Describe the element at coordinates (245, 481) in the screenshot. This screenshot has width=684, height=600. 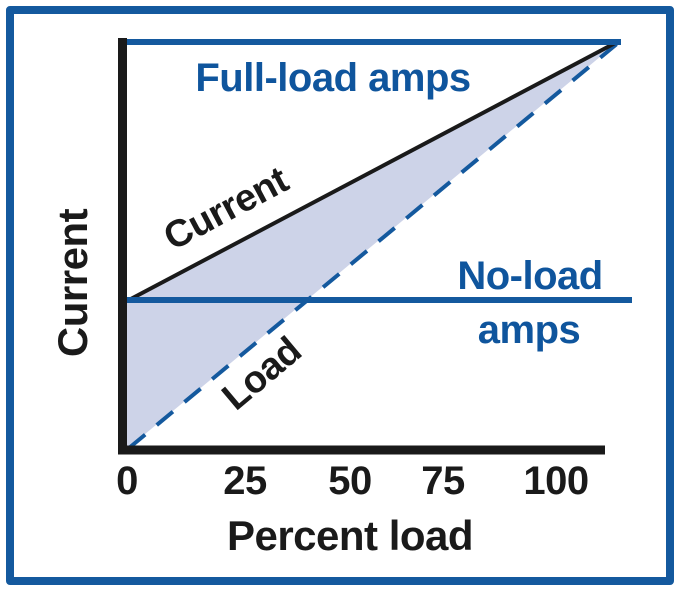
I see `x-tick-label-25: 25` at that location.